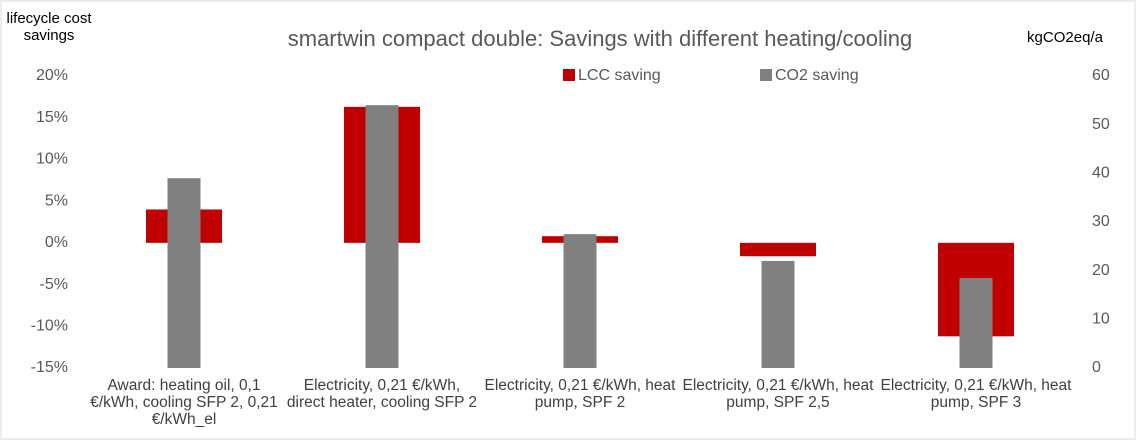 This screenshot has width=1137, height=441. I want to click on y-tick-label: 15%, so click(52, 117).